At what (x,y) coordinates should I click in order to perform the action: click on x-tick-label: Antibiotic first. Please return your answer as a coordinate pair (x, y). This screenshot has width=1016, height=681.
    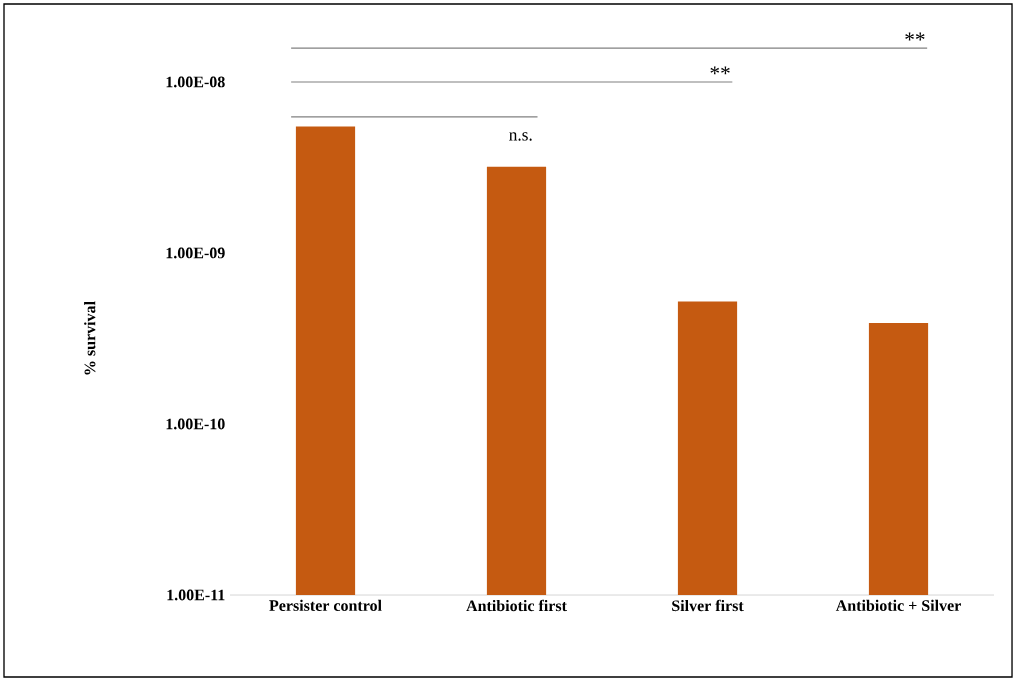
    Looking at the image, I should click on (516, 605).